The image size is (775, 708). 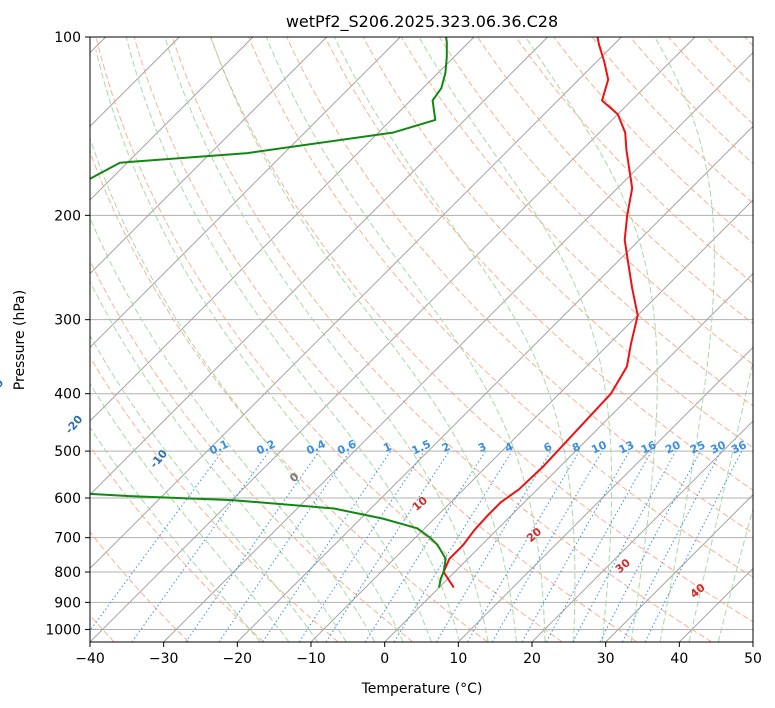 What do you see at coordinates (532, 659) in the screenshot?
I see `x-tick-label: 20` at bounding box center [532, 659].